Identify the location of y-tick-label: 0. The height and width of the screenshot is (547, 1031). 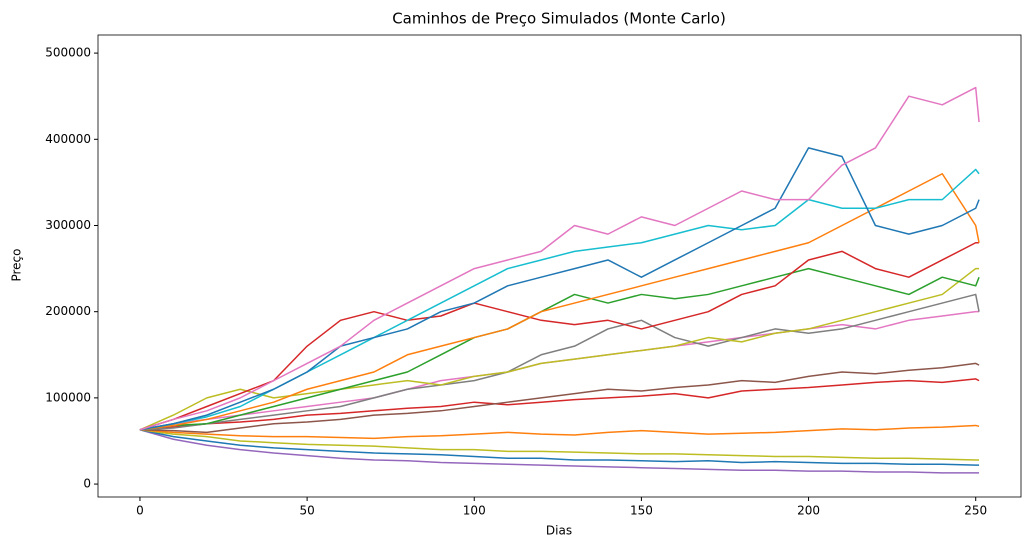
(87, 484).